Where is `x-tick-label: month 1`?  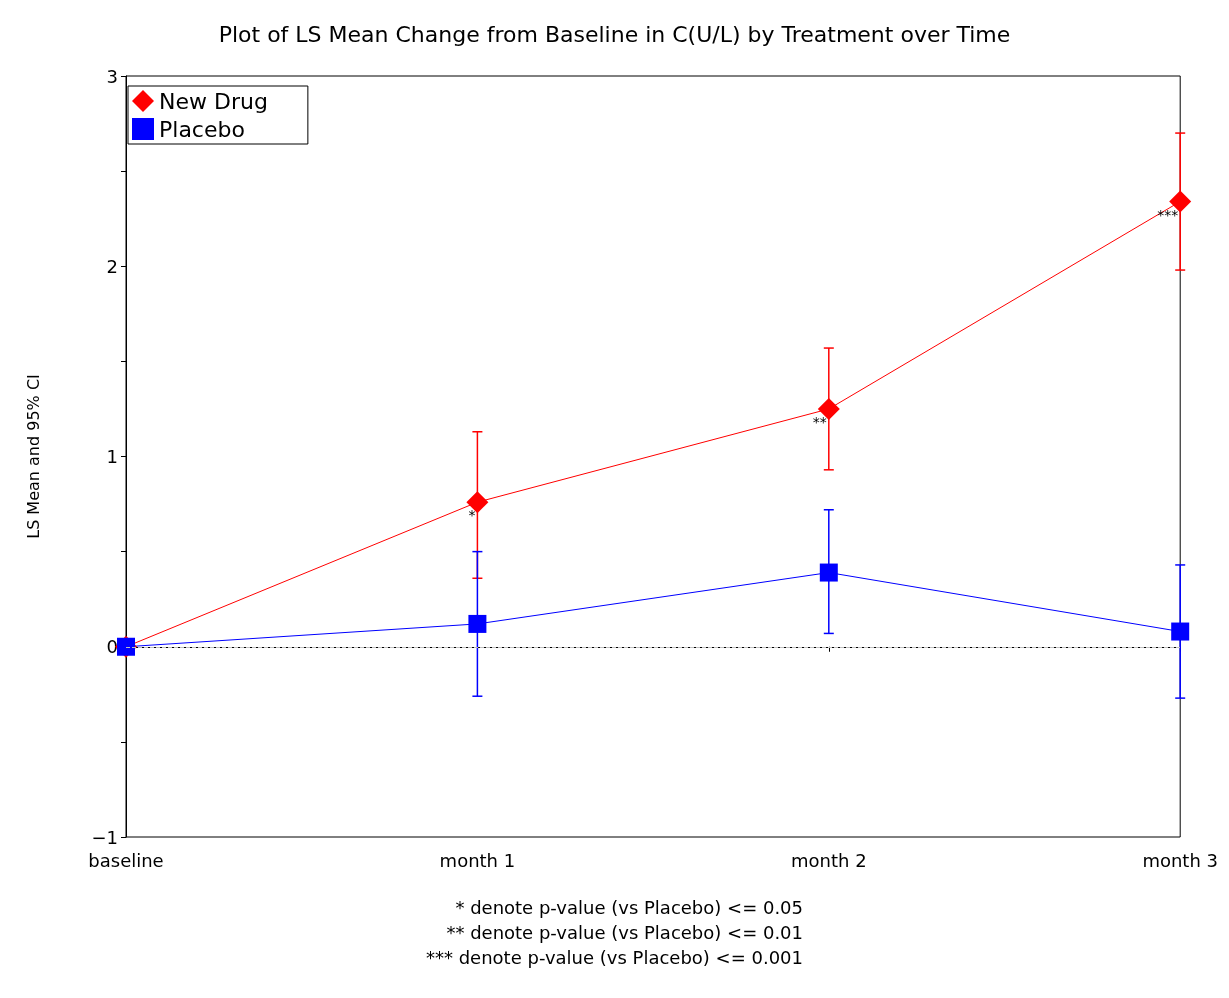 x-tick-label: month 1 is located at coordinates (477, 860).